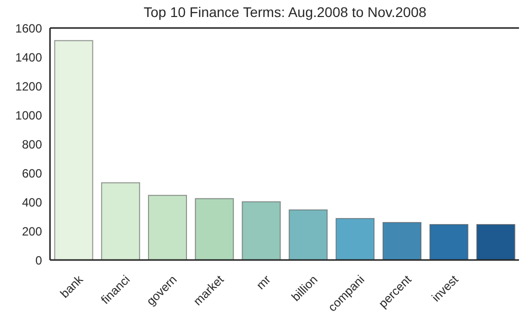  Describe the element at coordinates (32, 144) in the screenshot. I see `y-tick-label: 800` at that location.